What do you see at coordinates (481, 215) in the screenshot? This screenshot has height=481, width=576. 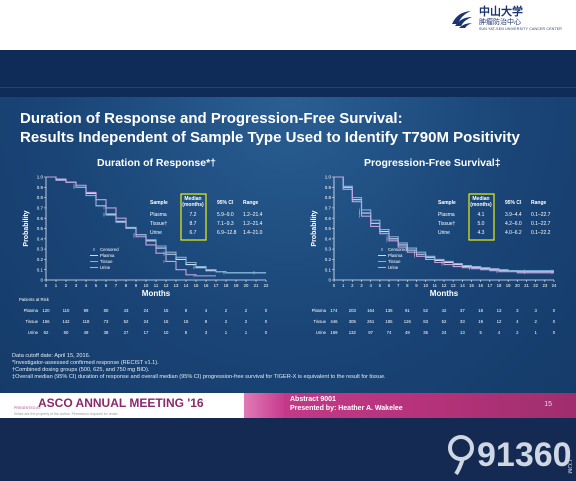 I see `table-cell-median: 4.1` at bounding box center [481, 215].